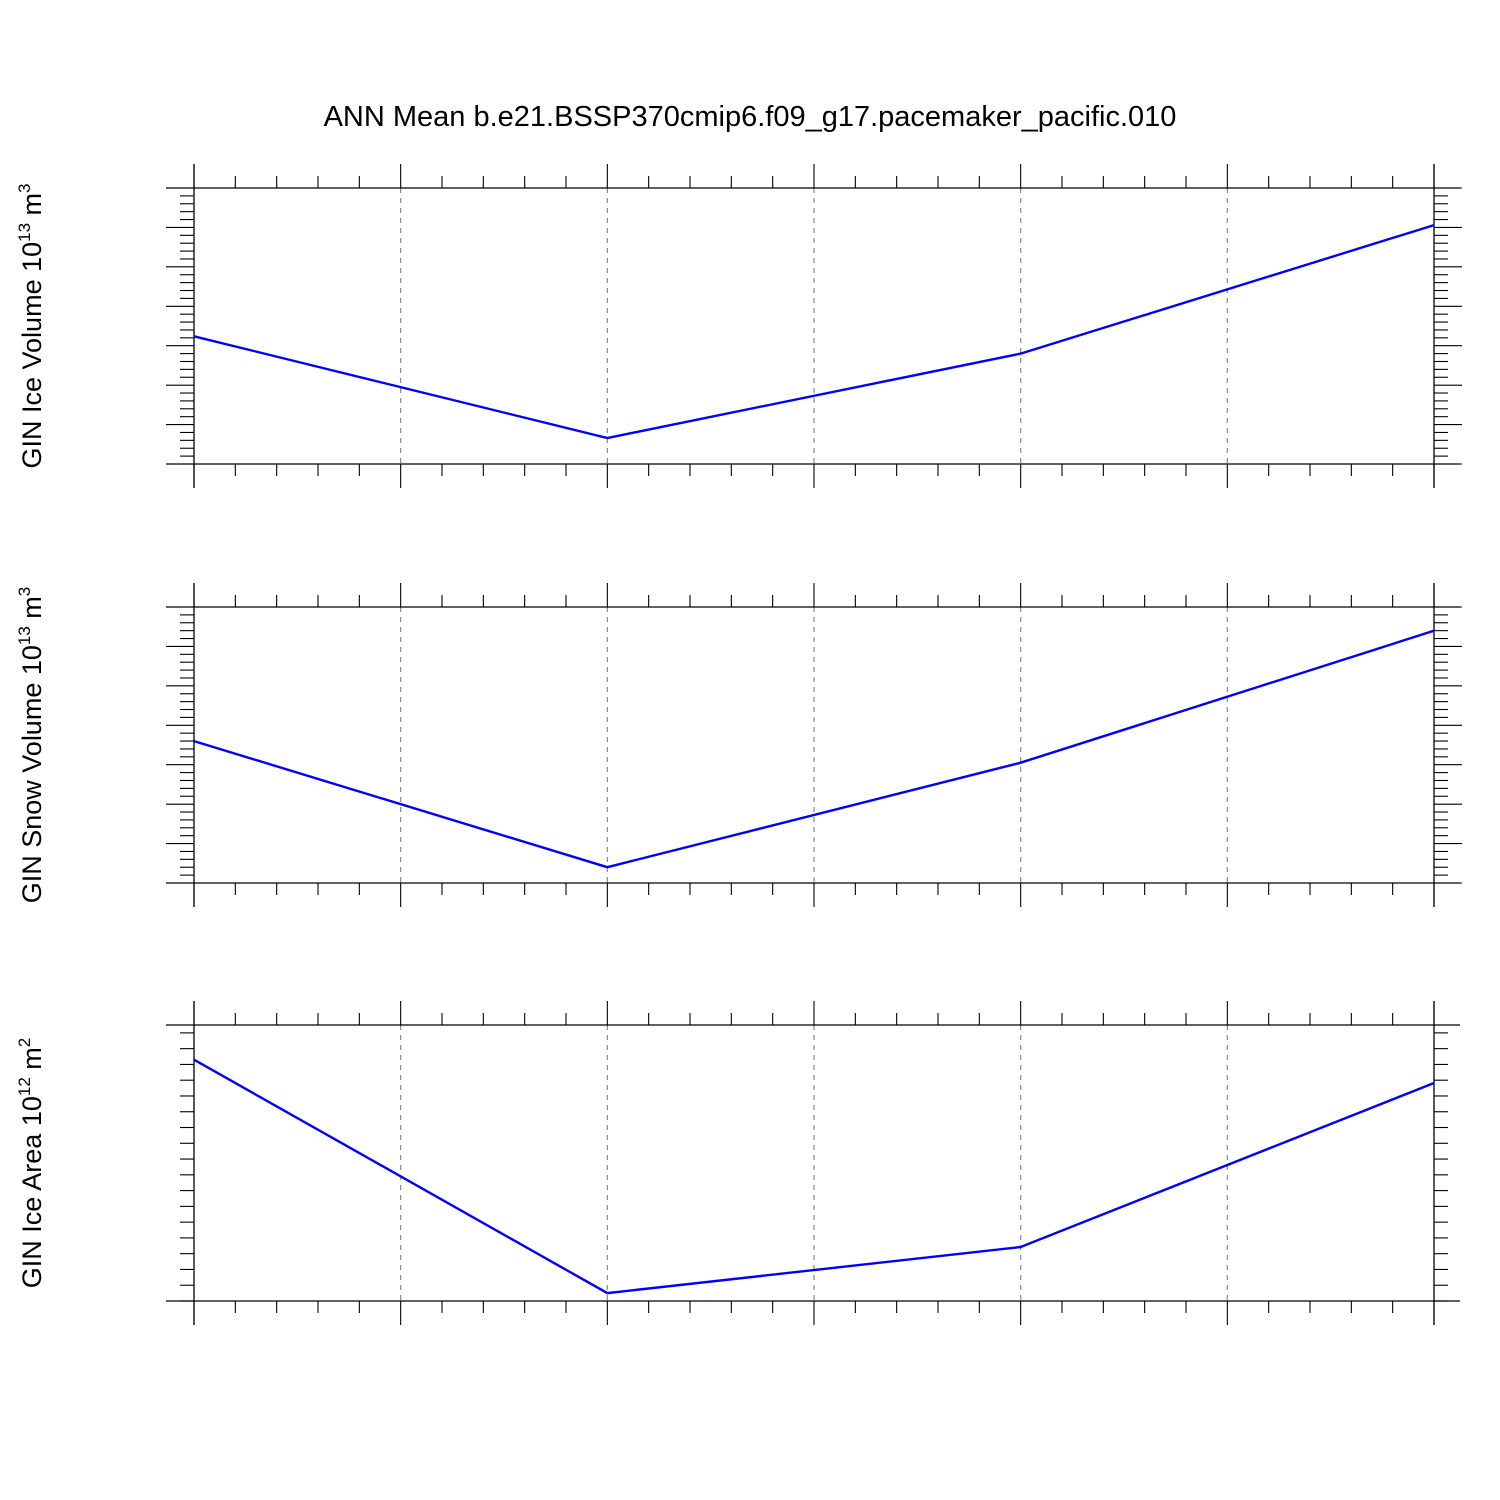 This screenshot has width=1500, height=1500. I want to click on y-axis-title-exponent: 12, so click(24, 1086).